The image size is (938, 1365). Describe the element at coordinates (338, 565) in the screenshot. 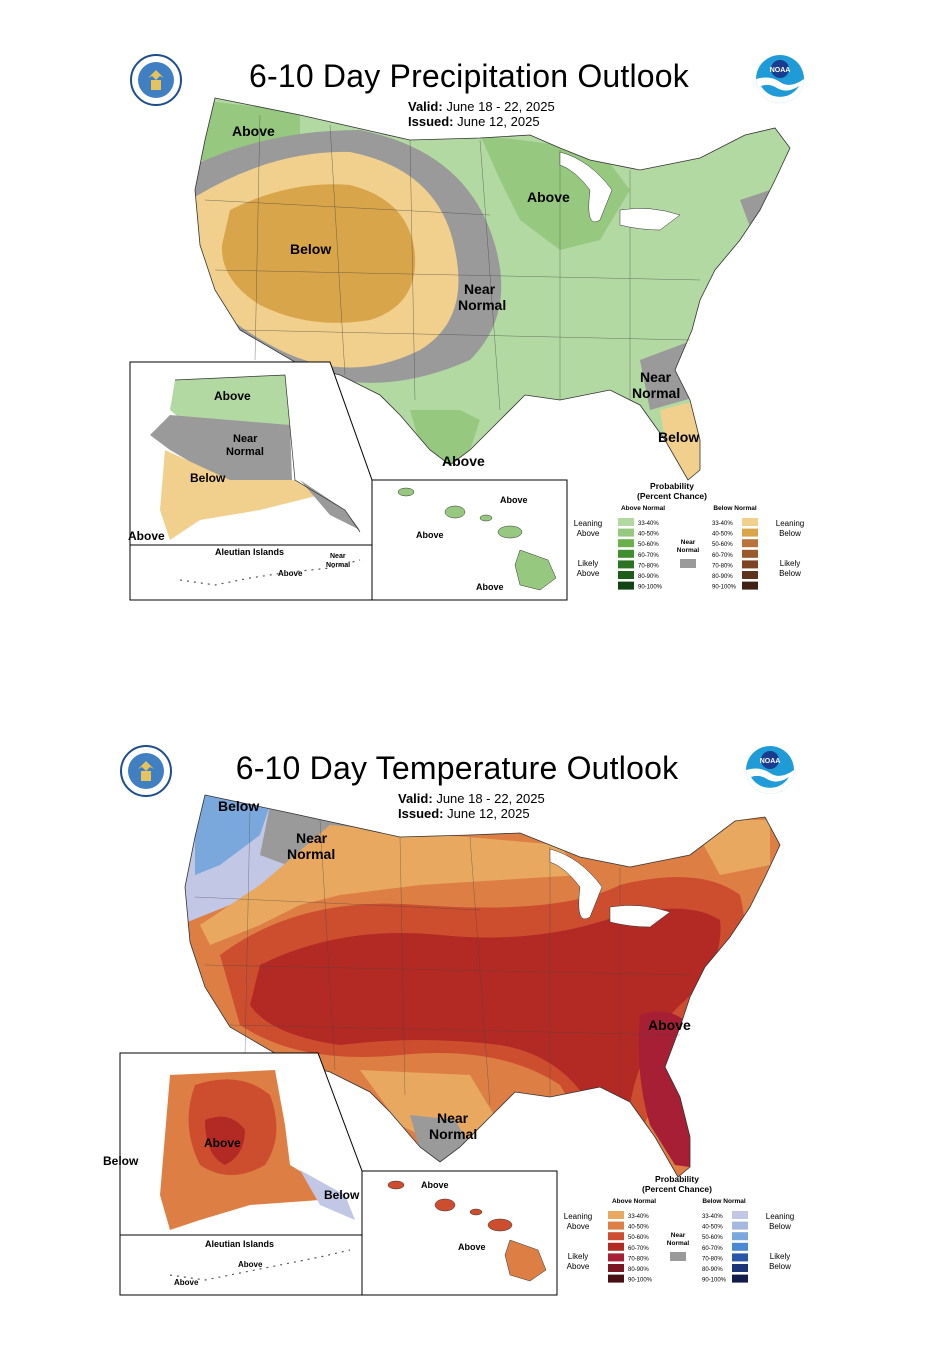

I see `aleutian-label-normal: Normal` at that location.